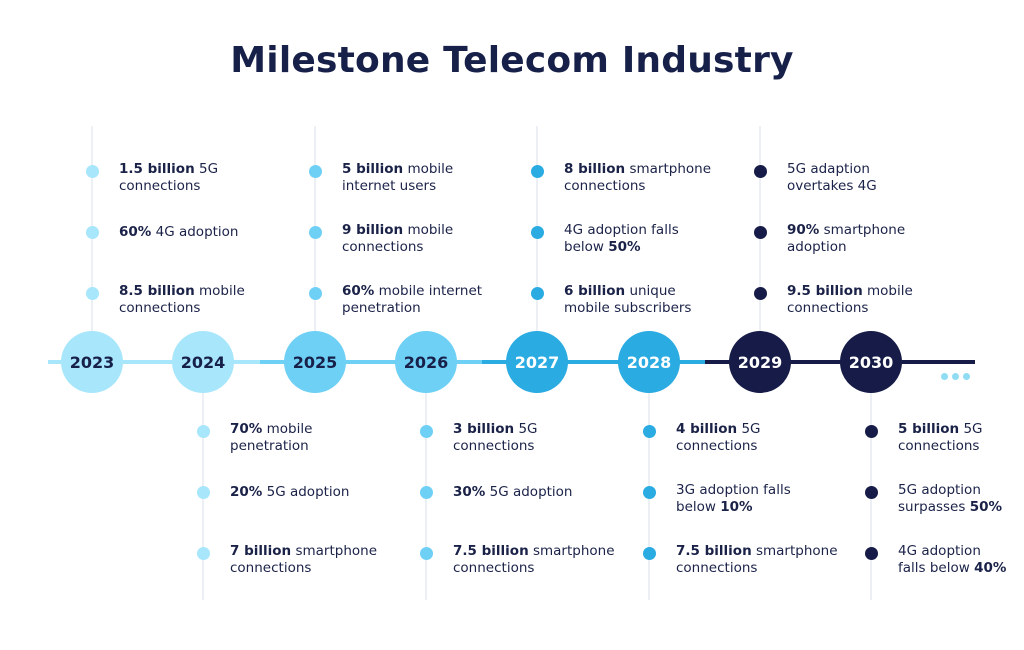  What do you see at coordinates (817, 247) in the screenshot?
I see `milestone-label: adoption` at bounding box center [817, 247].